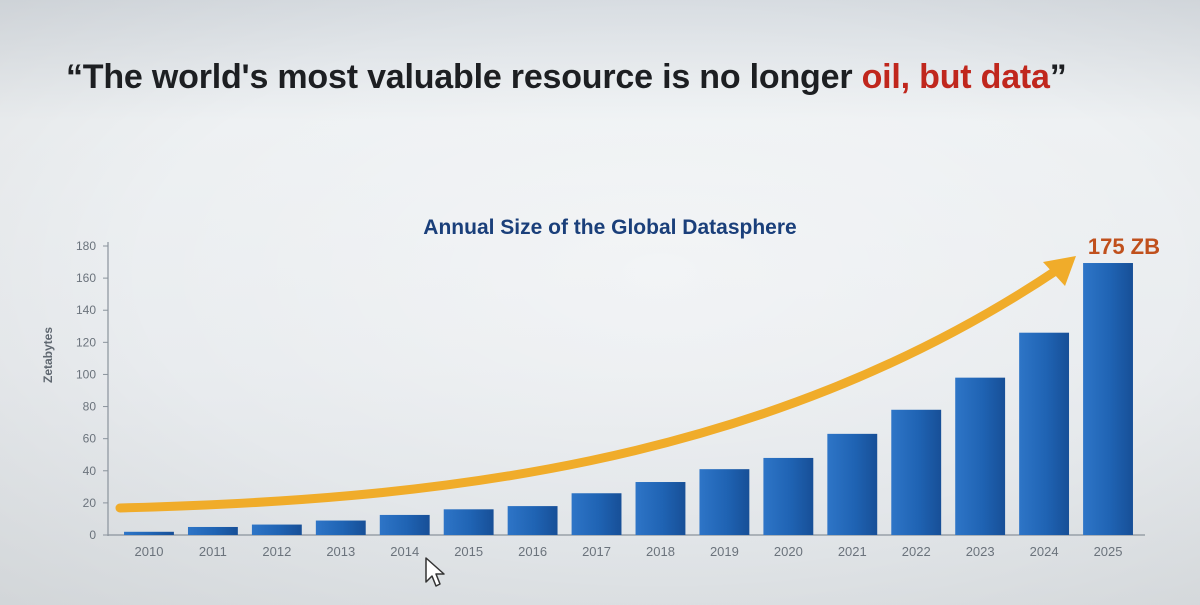  I want to click on bar-2019, so click(724, 502).